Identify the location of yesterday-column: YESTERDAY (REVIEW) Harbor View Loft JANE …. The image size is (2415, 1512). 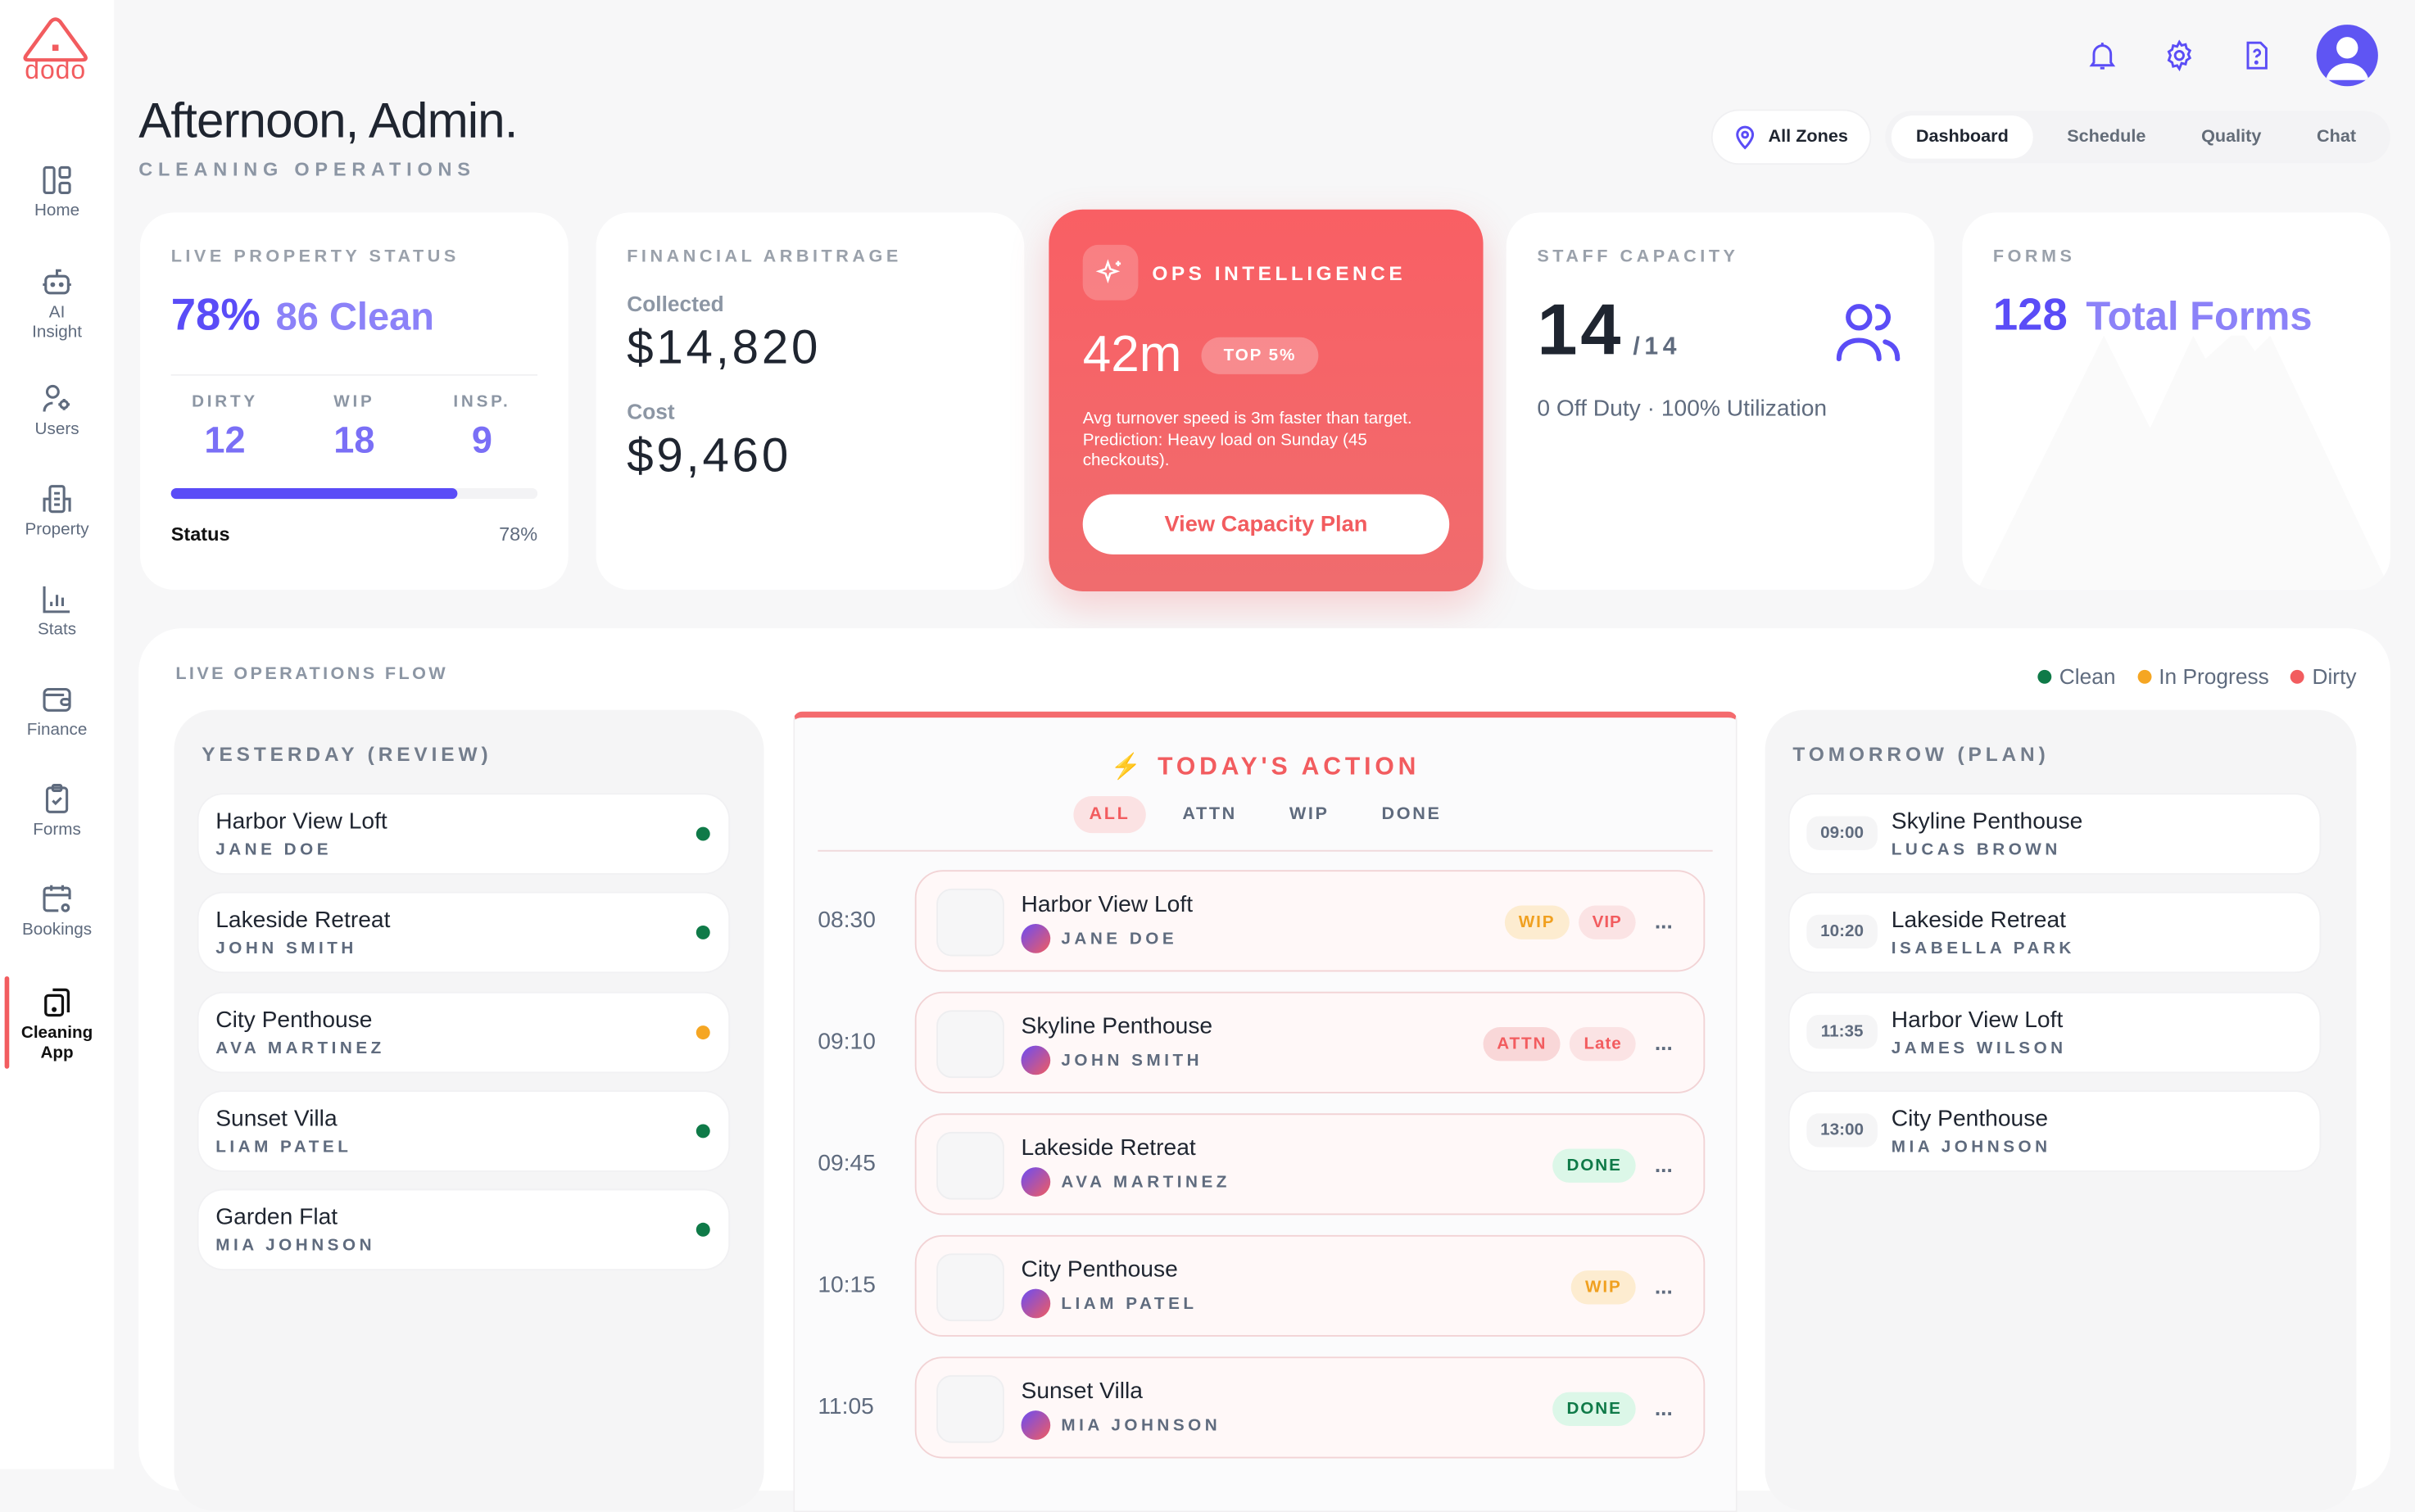
(469, 1110).